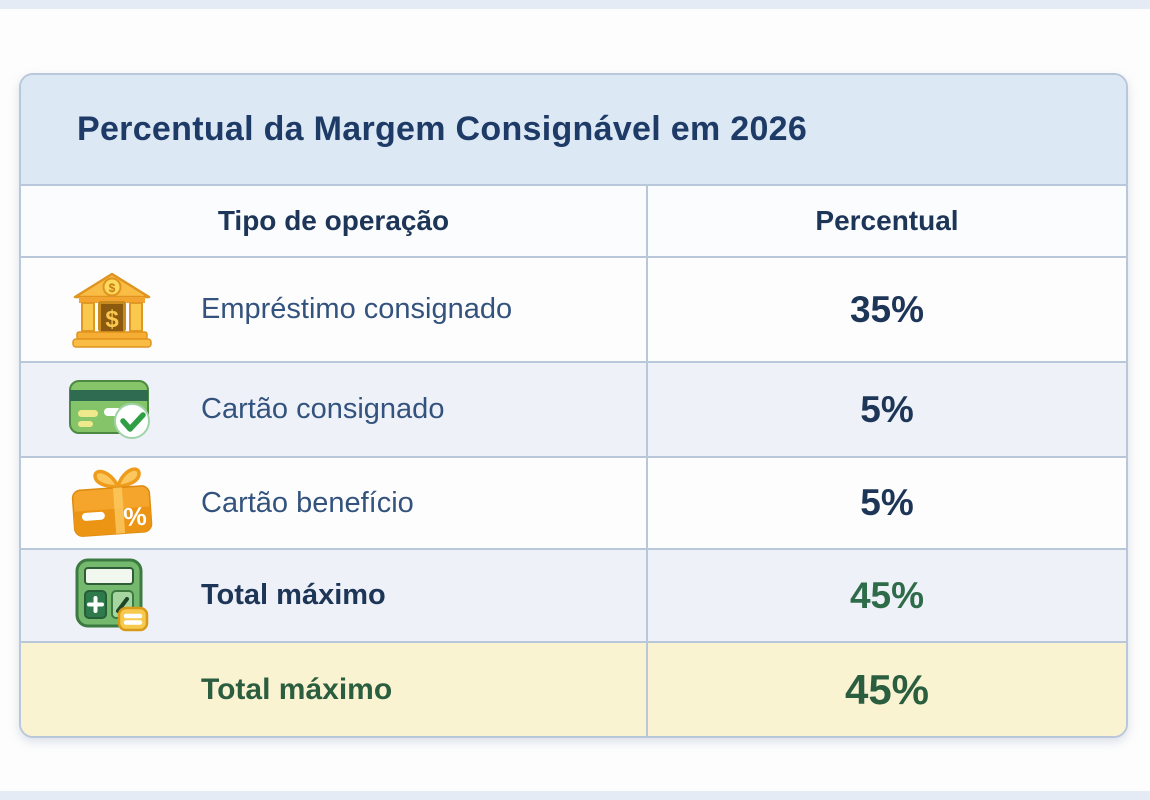 The height and width of the screenshot is (800, 1150). What do you see at coordinates (887, 220) in the screenshot?
I see `column-header-percentual: Percentual` at bounding box center [887, 220].